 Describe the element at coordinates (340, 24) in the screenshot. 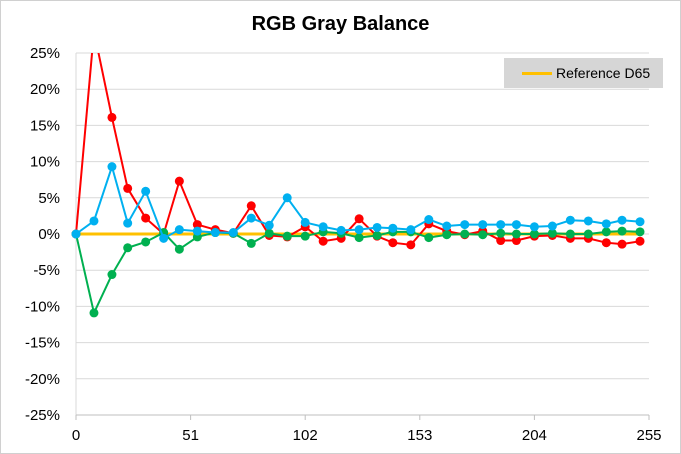

I see `chart-title: RGB Gray Balance` at that location.